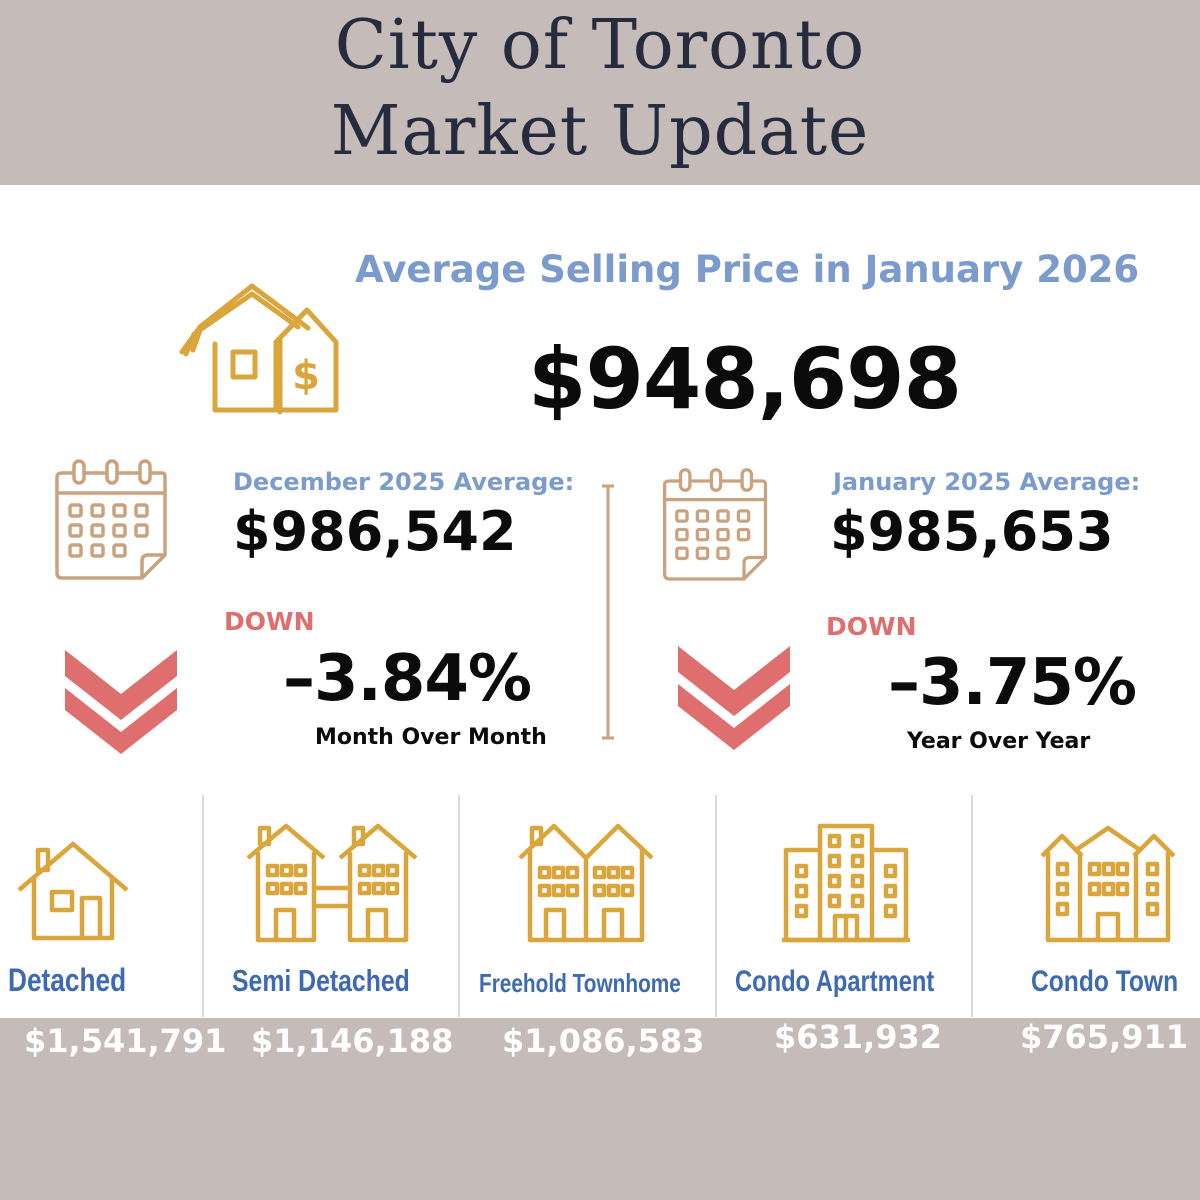  Describe the element at coordinates (580, 983) in the screenshot. I see `category-label-freehold-townhome: Freehold Townhome` at that location.